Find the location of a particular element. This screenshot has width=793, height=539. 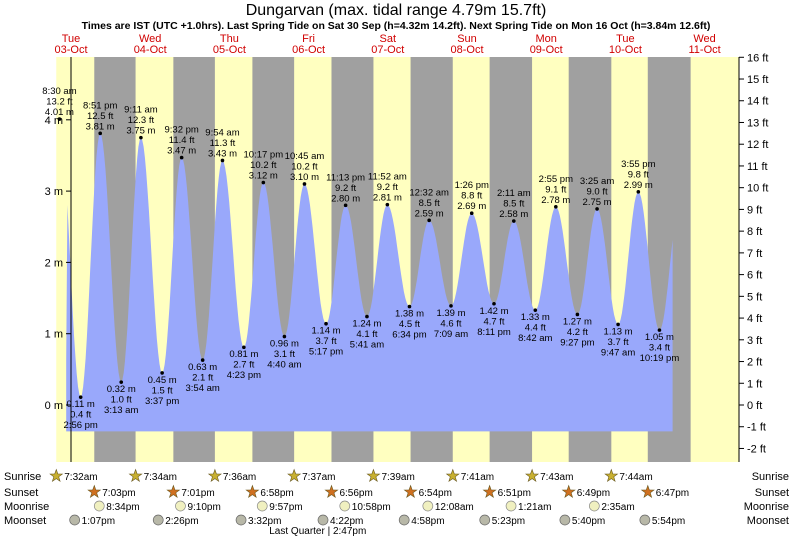

day-date: 05-Oct is located at coordinates (229, 50).